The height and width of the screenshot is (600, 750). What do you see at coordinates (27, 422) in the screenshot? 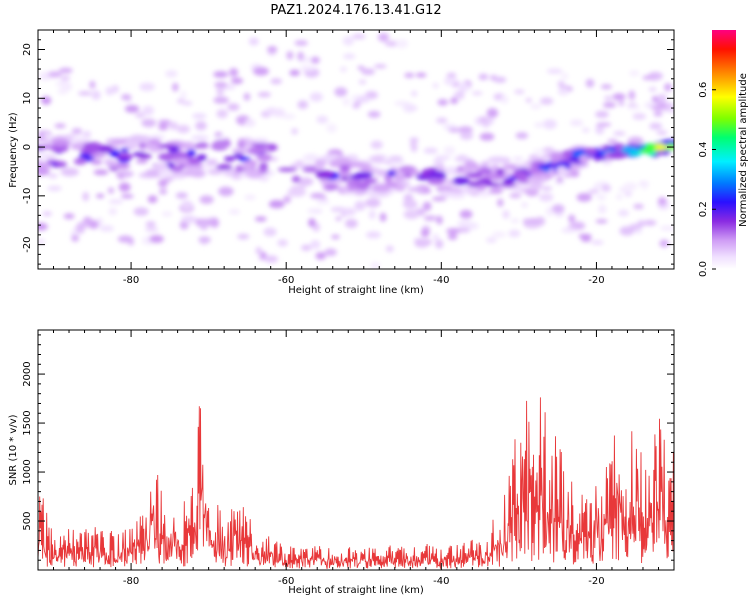
I see `y-tick-label: 1500` at bounding box center [27, 422].